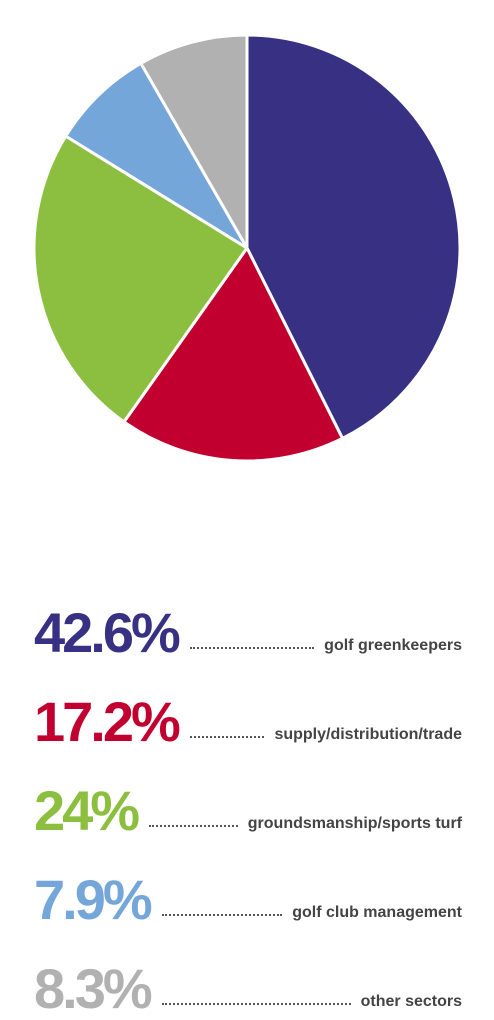 The width and height of the screenshot is (494, 1020). Describe the element at coordinates (393, 645) in the screenshot. I see `legend-label: golf greenkeepers` at that location.